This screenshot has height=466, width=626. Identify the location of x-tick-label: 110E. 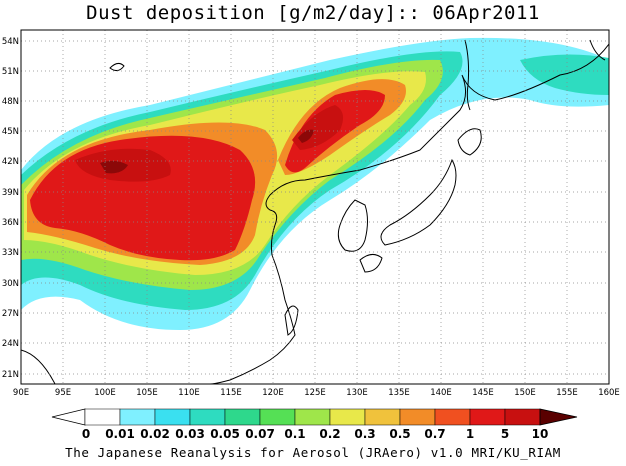
(189, 393).